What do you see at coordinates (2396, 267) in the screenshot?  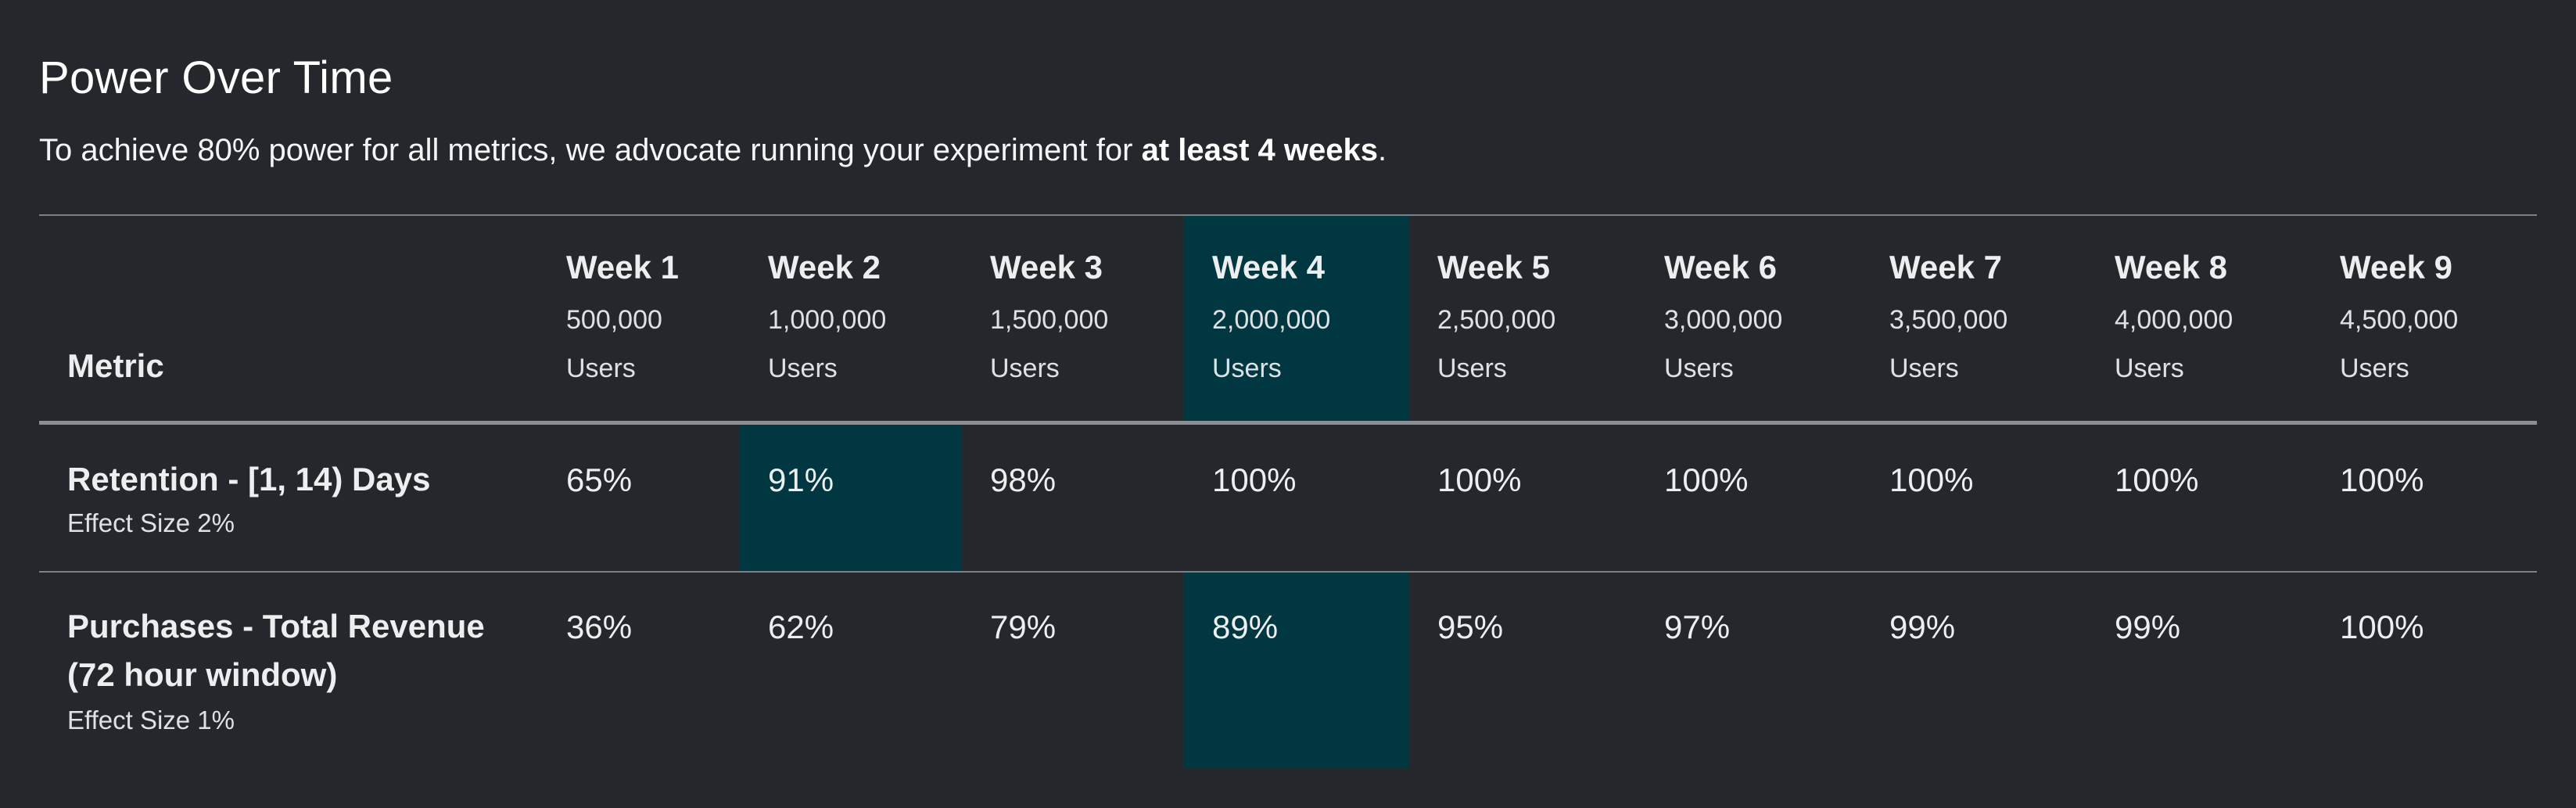 I see `week-header-9: Week 9` at bounding box center [2396, 267].